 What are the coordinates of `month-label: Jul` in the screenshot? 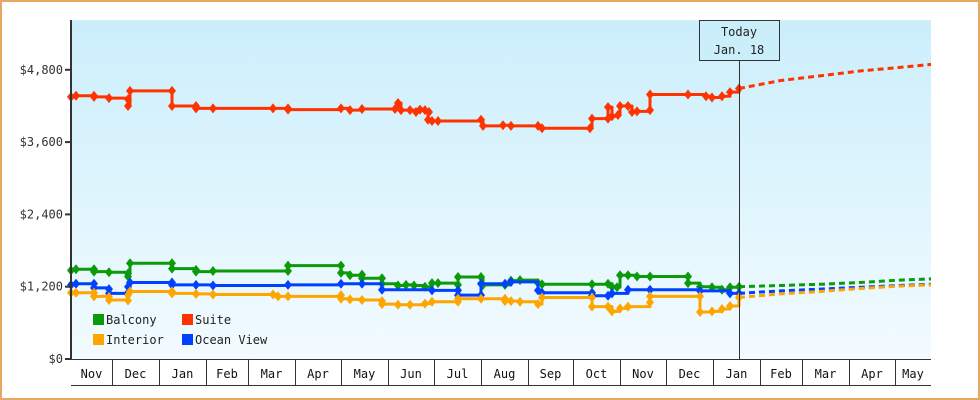 It's located at (458, 374).